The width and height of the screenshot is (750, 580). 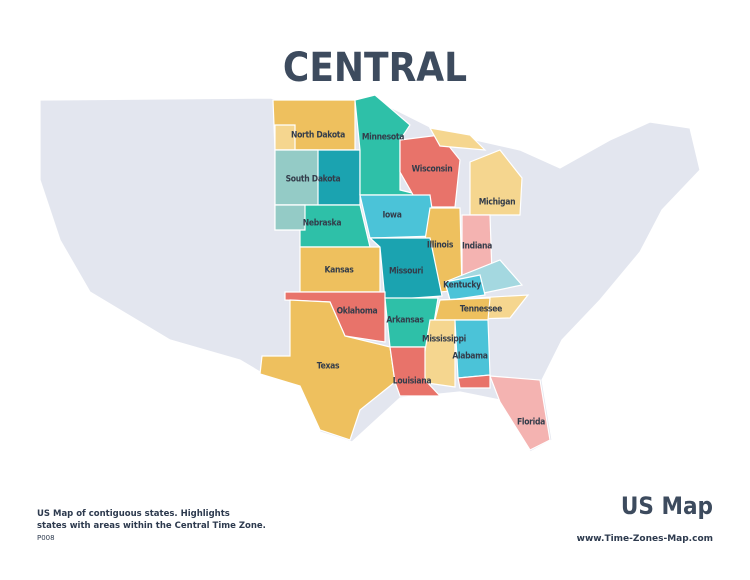 I want to click on state-label: Michigan, so click(x=497, y=203).